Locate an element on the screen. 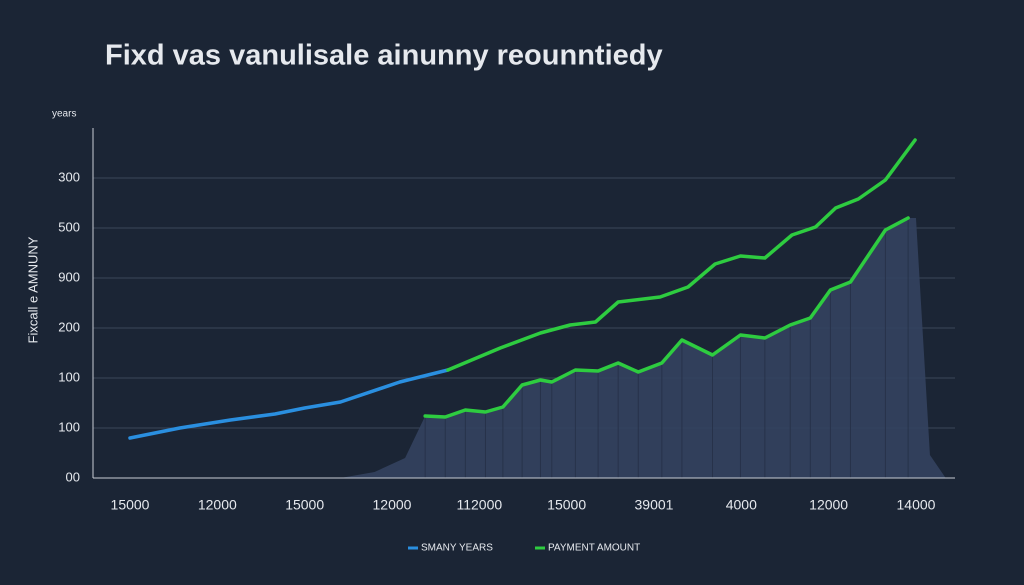  x-tick-label: 14000 is located at coordinates (916, 505).